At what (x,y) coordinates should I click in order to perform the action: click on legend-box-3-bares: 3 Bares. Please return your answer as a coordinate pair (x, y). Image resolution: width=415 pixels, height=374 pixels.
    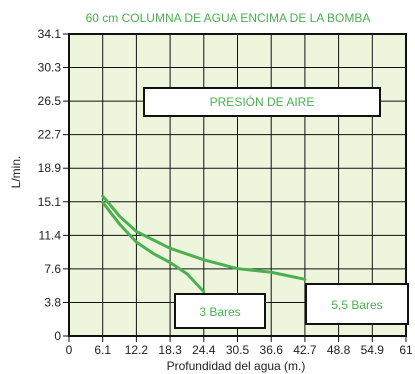
    Looking at the image, I should click on (220, 311).